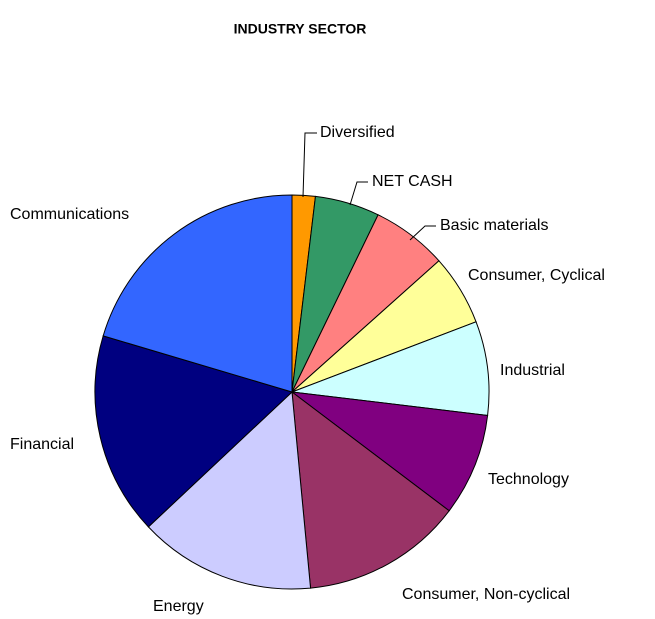  I want to click on slice-label: Communications, so click(69, 214).